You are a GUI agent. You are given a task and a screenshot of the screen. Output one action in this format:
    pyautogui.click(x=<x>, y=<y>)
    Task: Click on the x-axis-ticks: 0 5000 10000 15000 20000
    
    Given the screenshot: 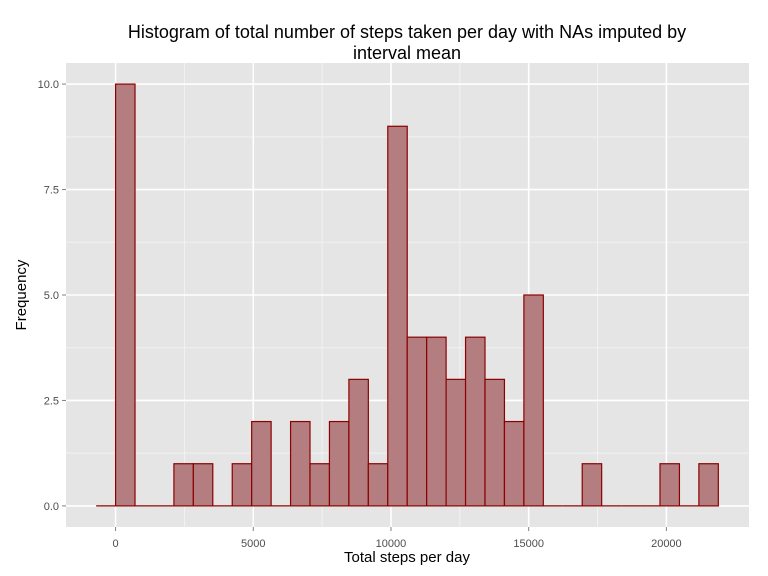 What is the action you would take?
    pyautogui.click(x=397, y=538)
    